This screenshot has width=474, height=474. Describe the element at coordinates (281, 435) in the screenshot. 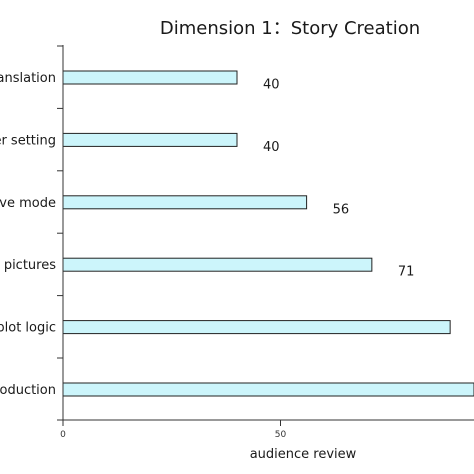

I see `x-tick-label: 50` at that location.